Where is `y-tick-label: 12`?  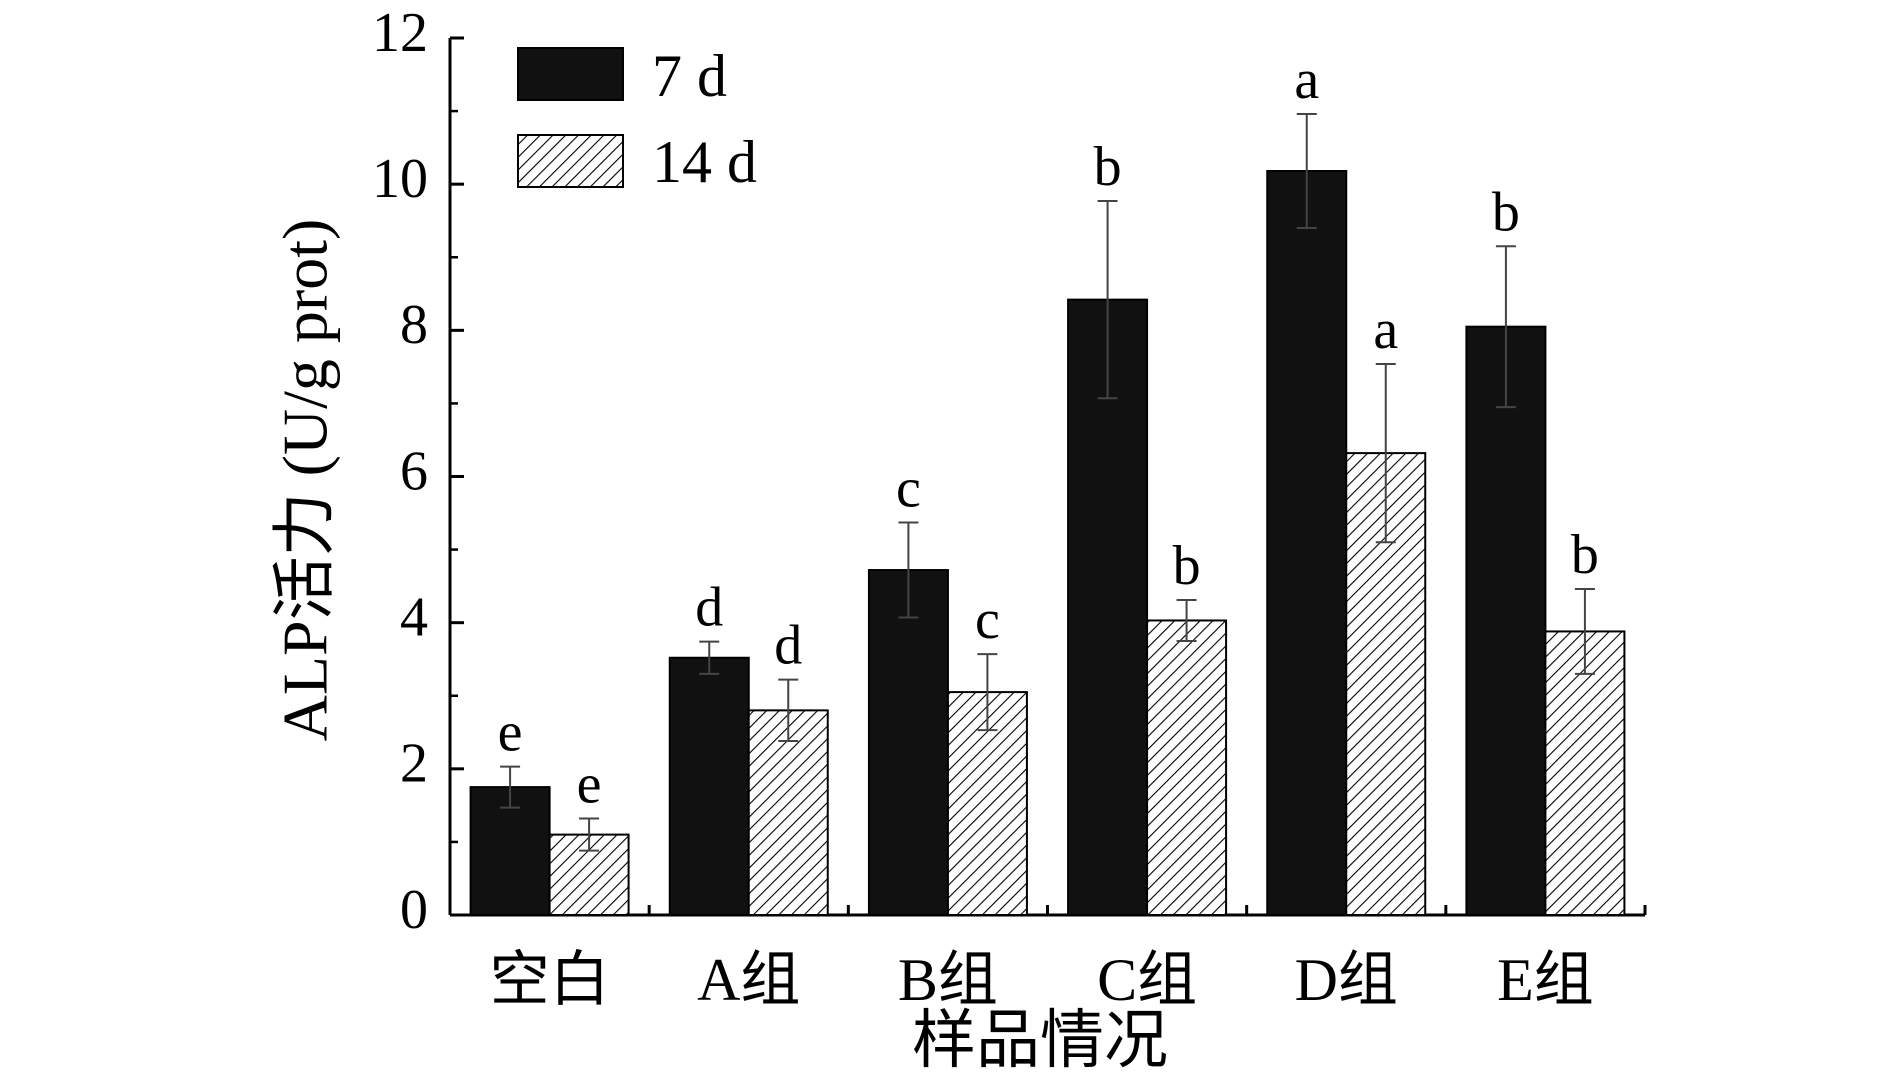
y-tick-label: 12 is located at coordinates (400, 33).